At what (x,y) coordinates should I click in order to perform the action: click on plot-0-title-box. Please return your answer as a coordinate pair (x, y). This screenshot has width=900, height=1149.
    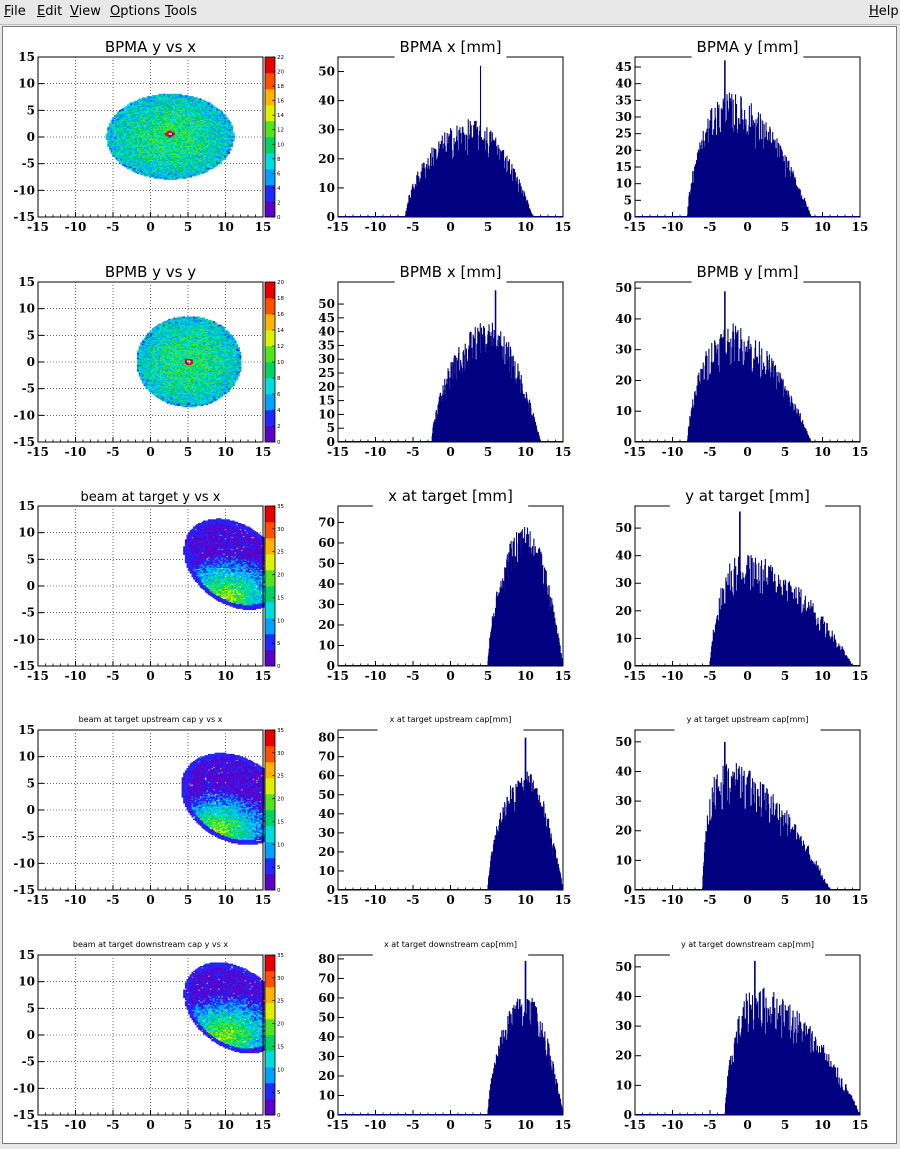
    Looking at the image, I should click on (150, 47).